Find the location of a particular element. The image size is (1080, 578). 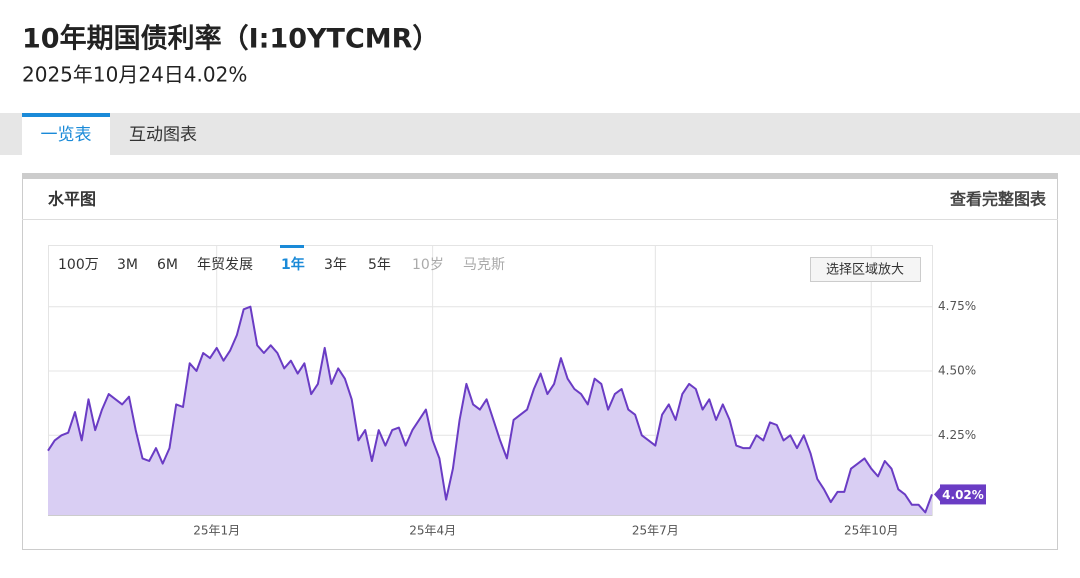

tab-active-bg is located at coordinates (66, 134).